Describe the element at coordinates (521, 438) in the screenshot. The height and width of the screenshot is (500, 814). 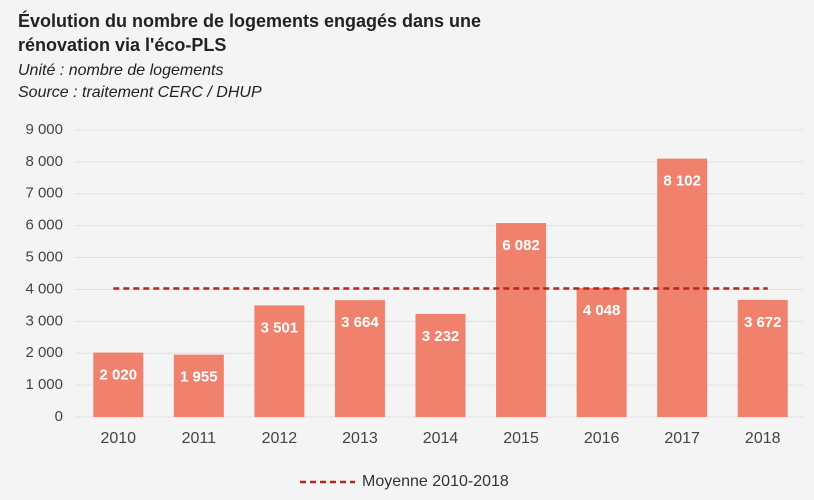
I see `x-tick-label: 2015` at that location.